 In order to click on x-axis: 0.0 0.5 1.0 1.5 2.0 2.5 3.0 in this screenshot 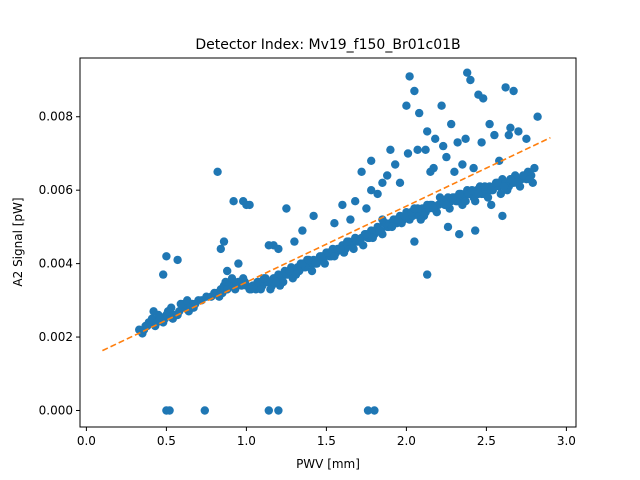, I will do `click(326, 437)`.